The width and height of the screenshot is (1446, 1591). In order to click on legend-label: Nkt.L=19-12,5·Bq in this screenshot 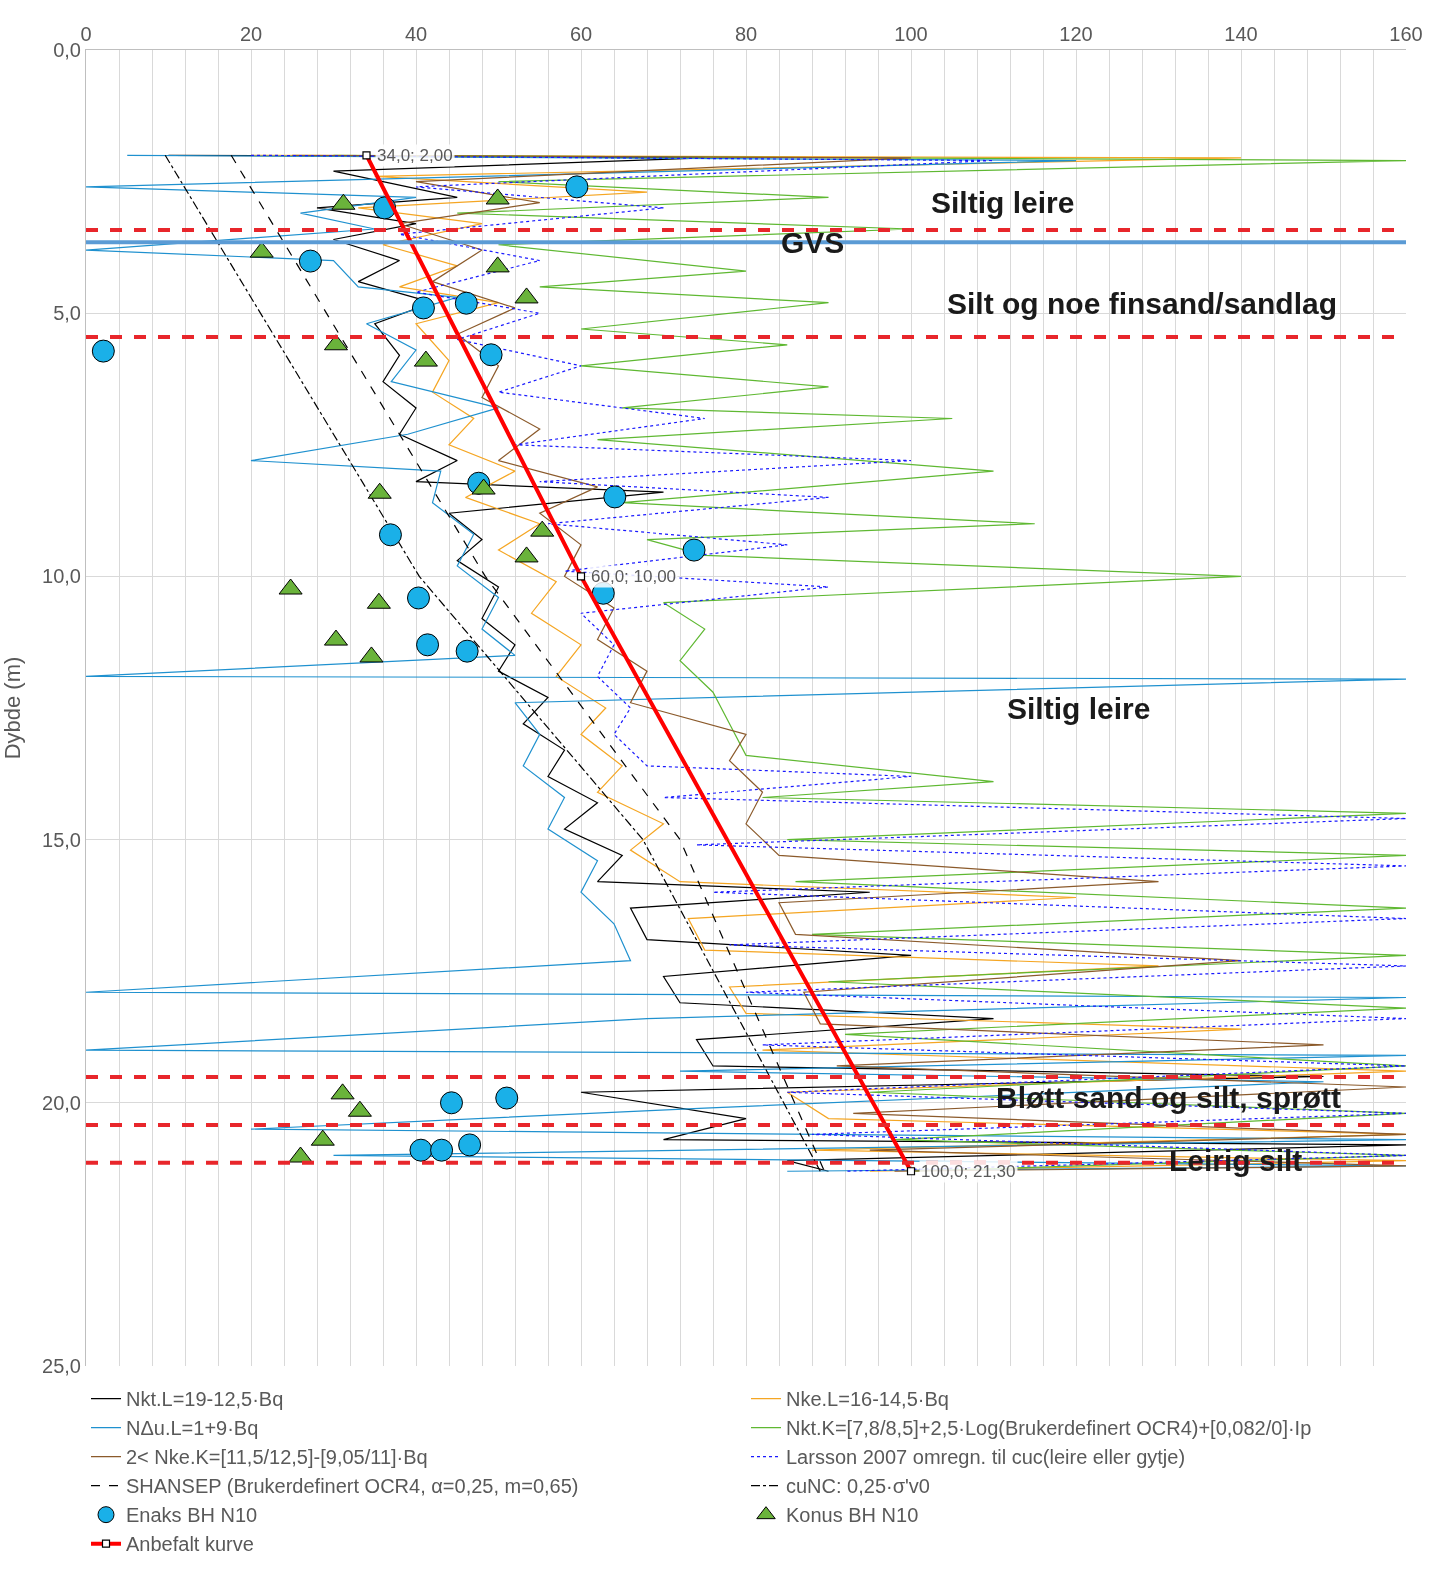, I will do `click(205, 1399)`.